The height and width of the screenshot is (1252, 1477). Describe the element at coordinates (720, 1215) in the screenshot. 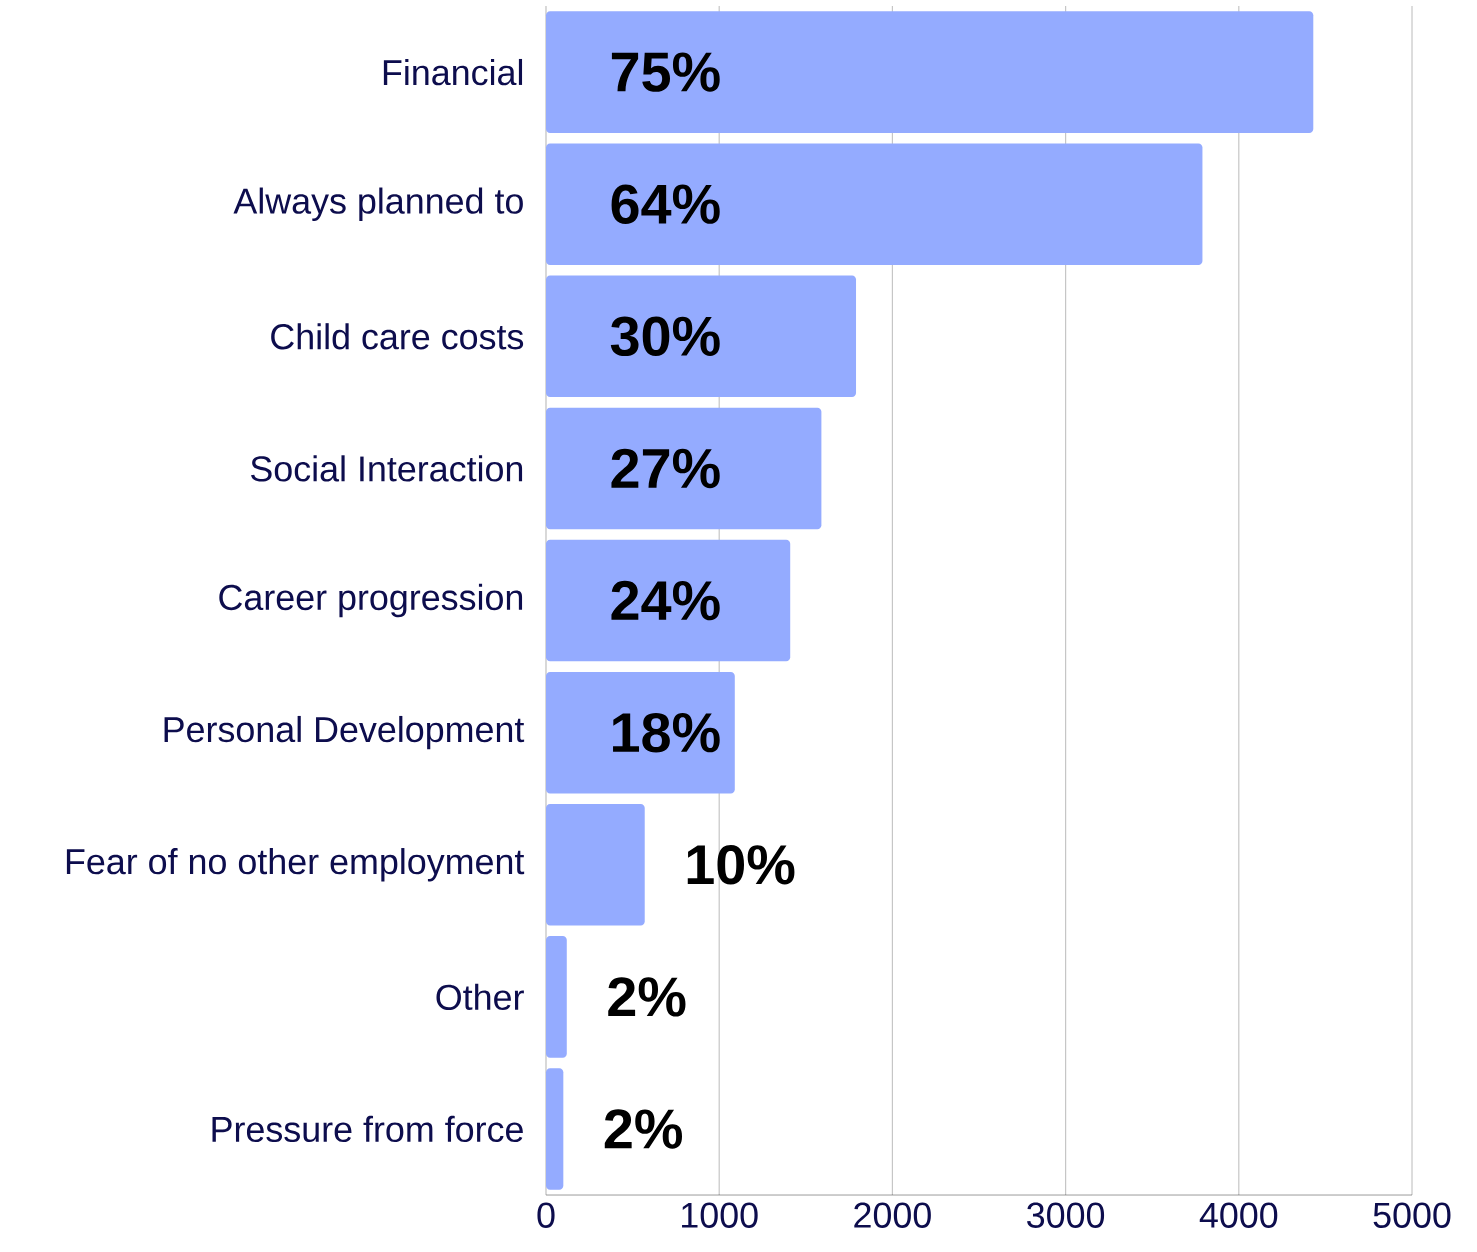

I see `x-tick-label: 1000` at that location.